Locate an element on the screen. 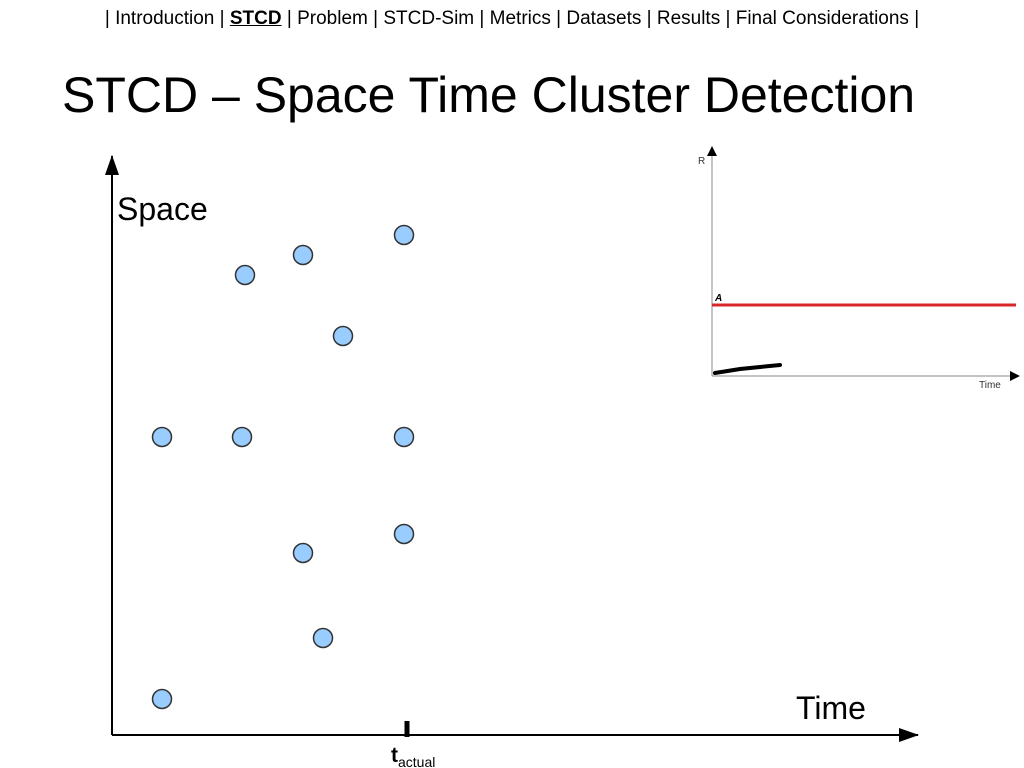 The height and width of the screenshot is (768, 1024). marker-t: t is located at coordinates (394, 755).